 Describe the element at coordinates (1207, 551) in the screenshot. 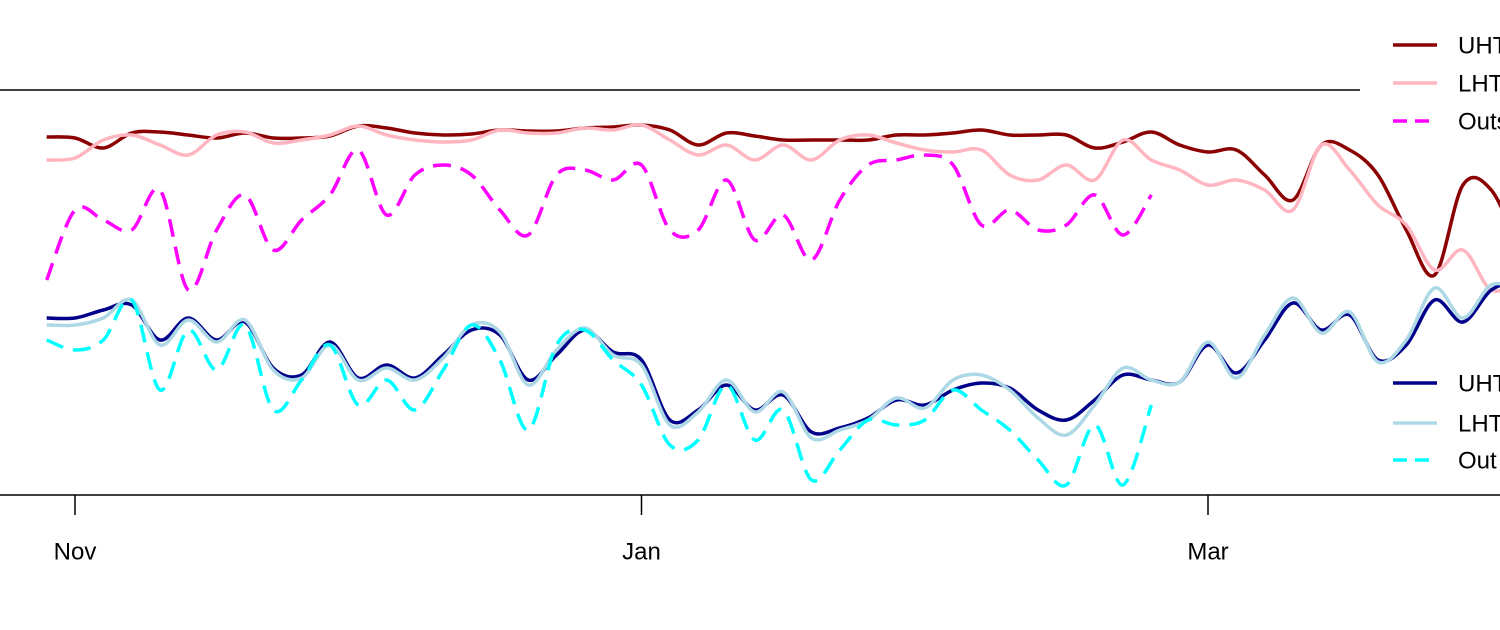

I see `x-tick-label: Mar` at that location.